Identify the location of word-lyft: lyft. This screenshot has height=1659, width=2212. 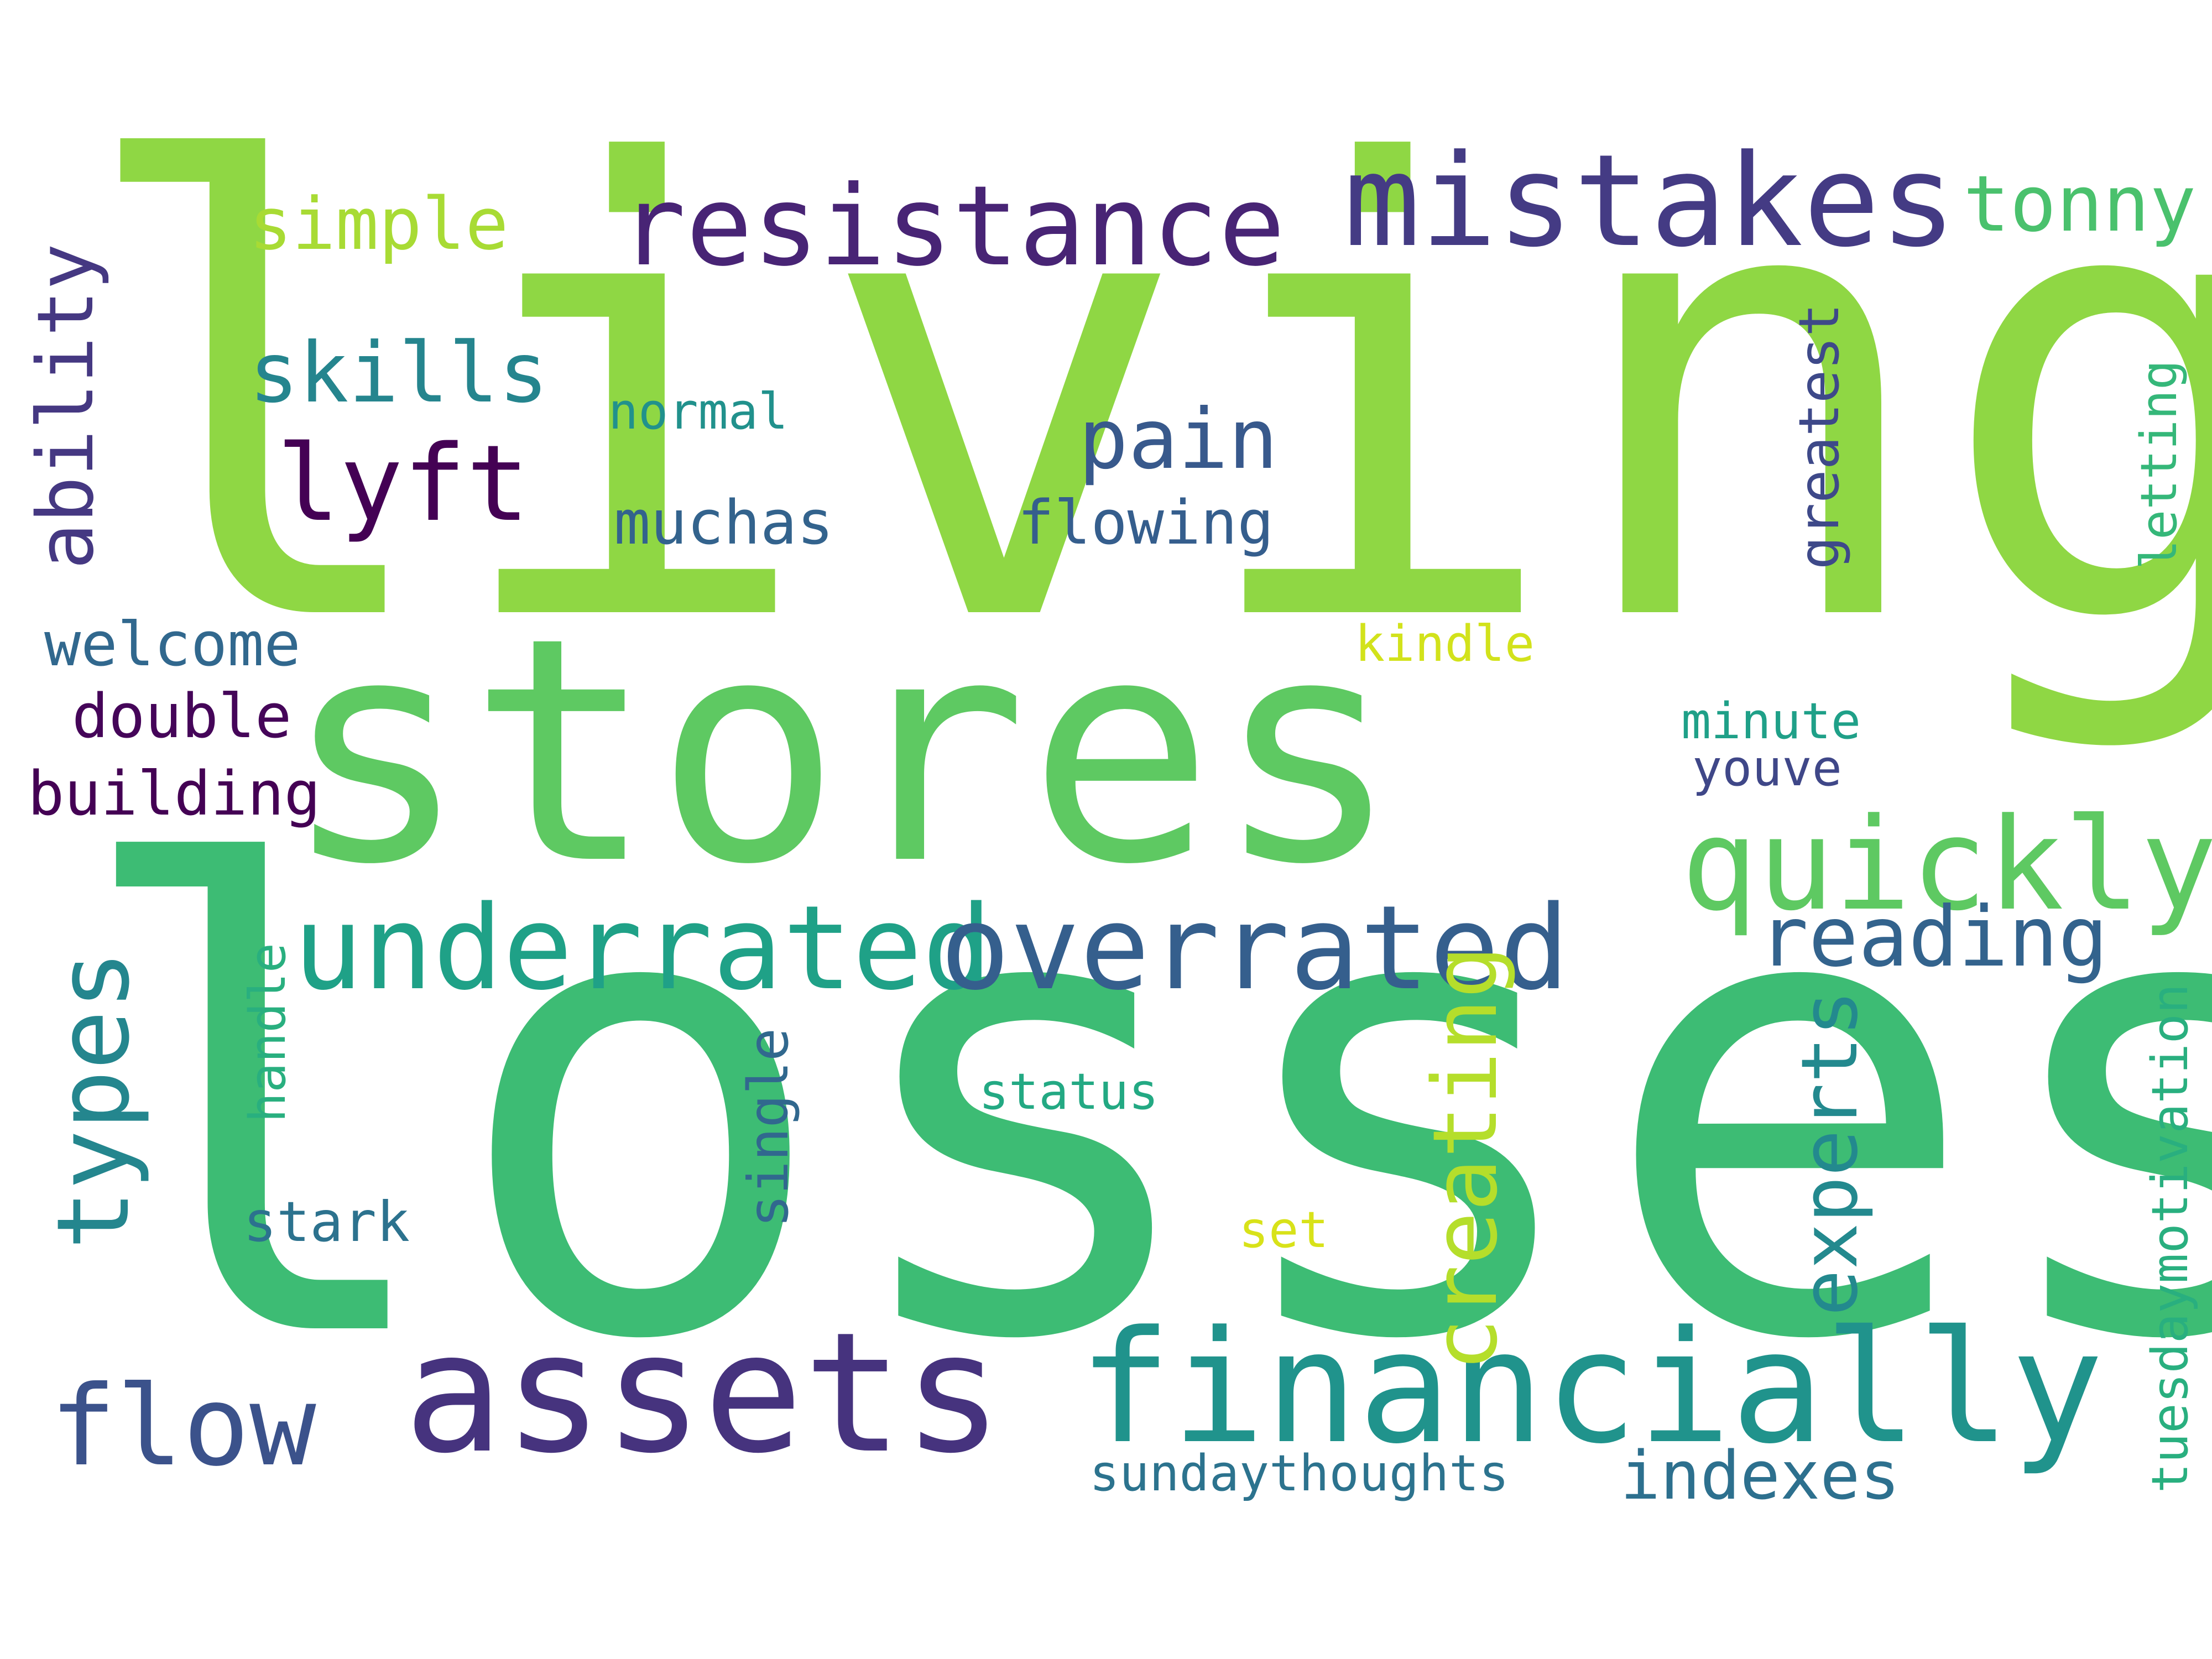
(403, 484).